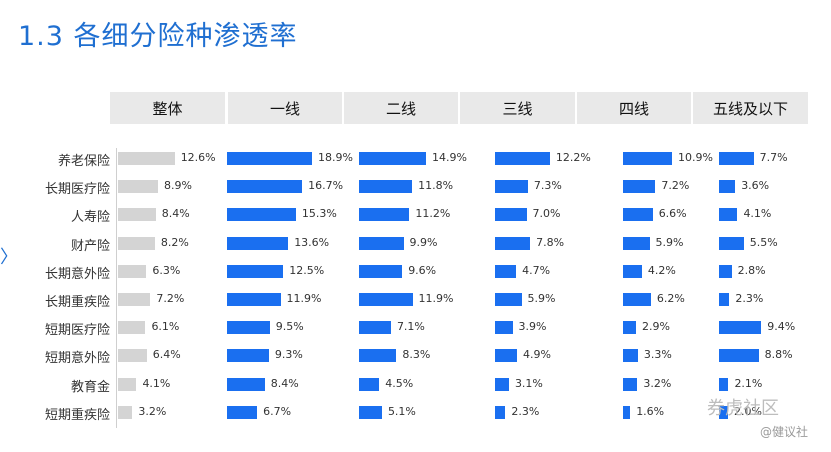  Describe the element at coordinates (423, 242) in the screenshot. I see `data-label: 9.9%` at that location.